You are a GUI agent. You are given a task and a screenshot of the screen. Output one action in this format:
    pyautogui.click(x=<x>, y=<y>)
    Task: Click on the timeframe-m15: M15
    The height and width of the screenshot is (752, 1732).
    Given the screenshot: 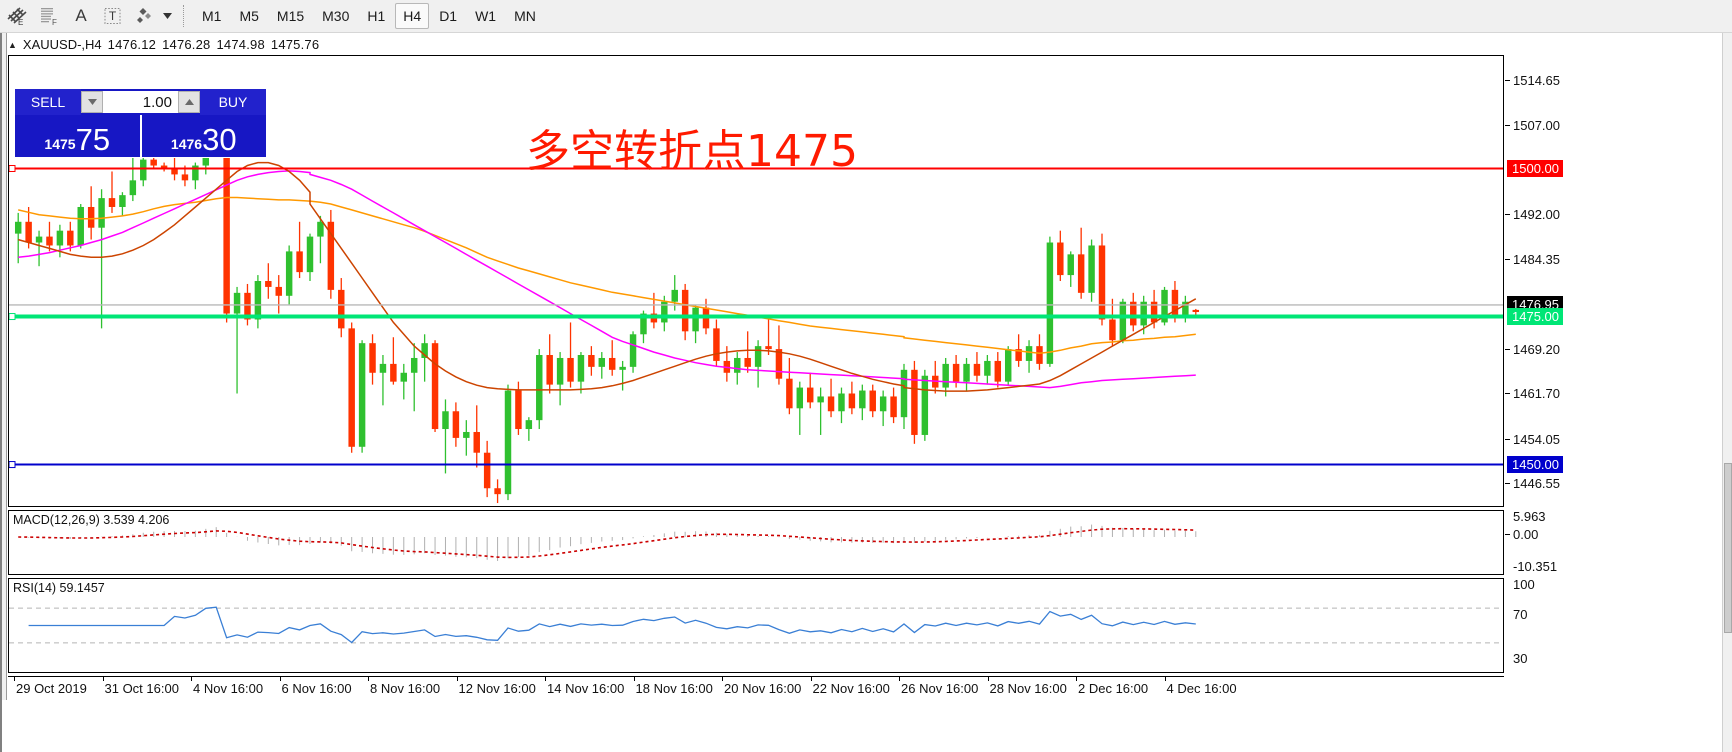 What is the action you would take?
    pyautogui.click(x=290, y=16)
    